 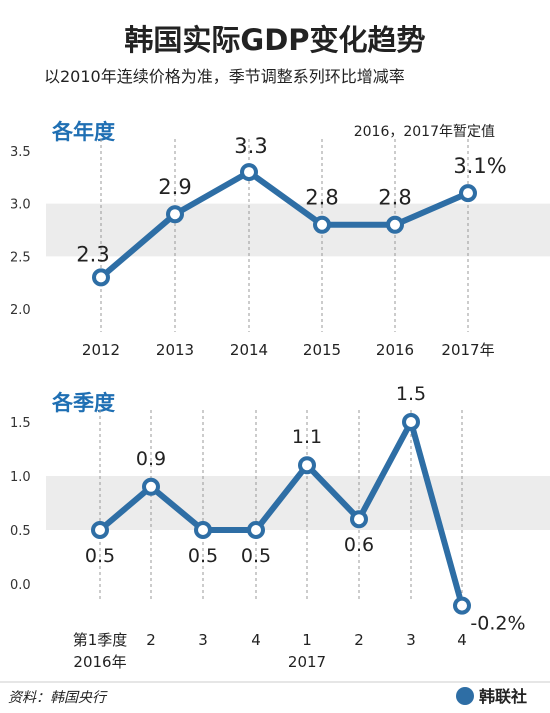 What do you see at coordinates (298, 230) in the screenshot?
I see `annual-grid-band` at bounding box center [298, 230].